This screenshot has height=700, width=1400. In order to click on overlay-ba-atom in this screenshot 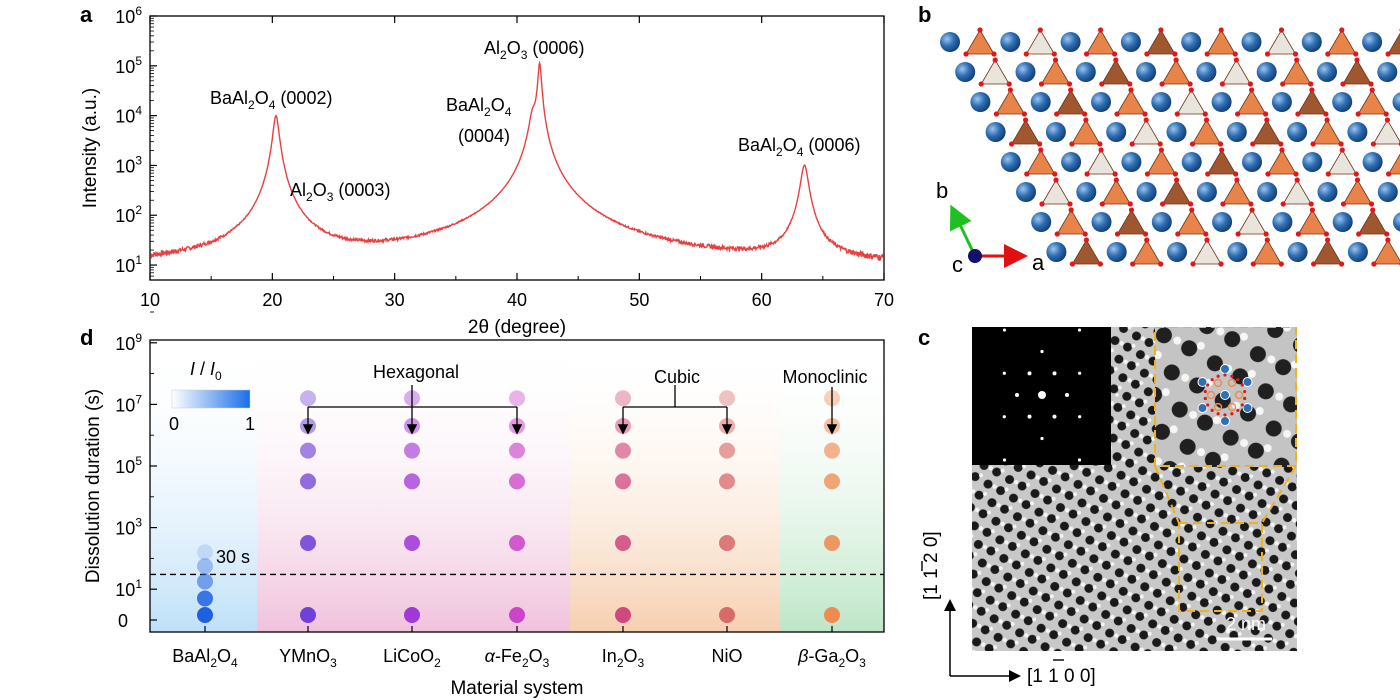, I will do `click(1247, 382)`.